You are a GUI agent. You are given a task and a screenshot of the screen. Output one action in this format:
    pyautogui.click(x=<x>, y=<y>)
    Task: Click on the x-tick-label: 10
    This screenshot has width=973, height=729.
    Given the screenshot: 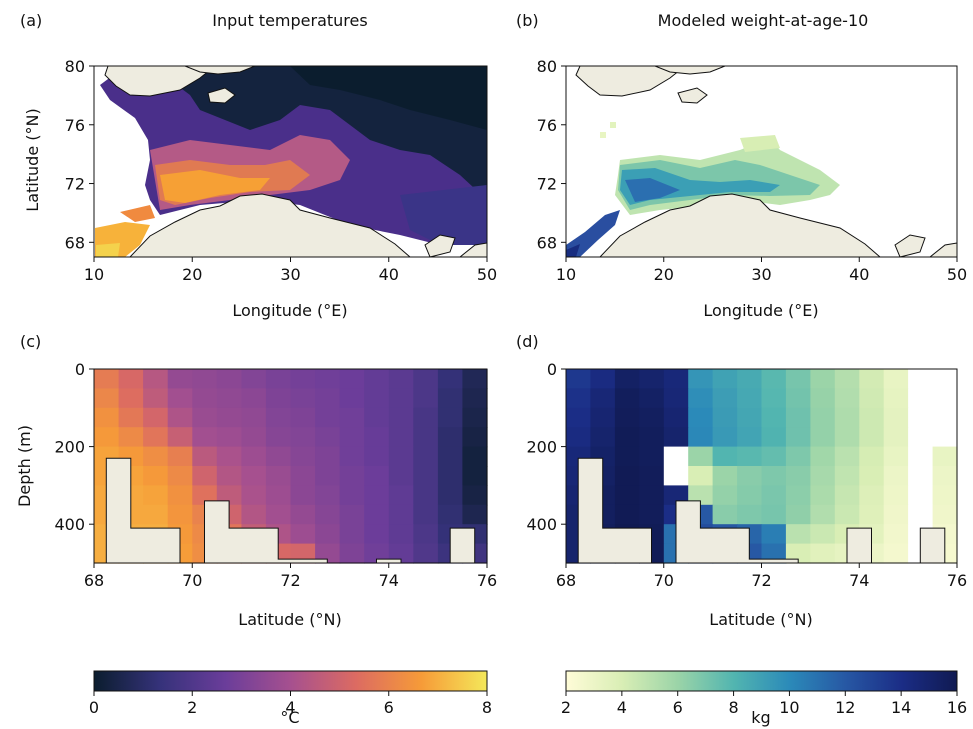 What is the action you would take?
    pyautogui.click(x=94, y=274)
    